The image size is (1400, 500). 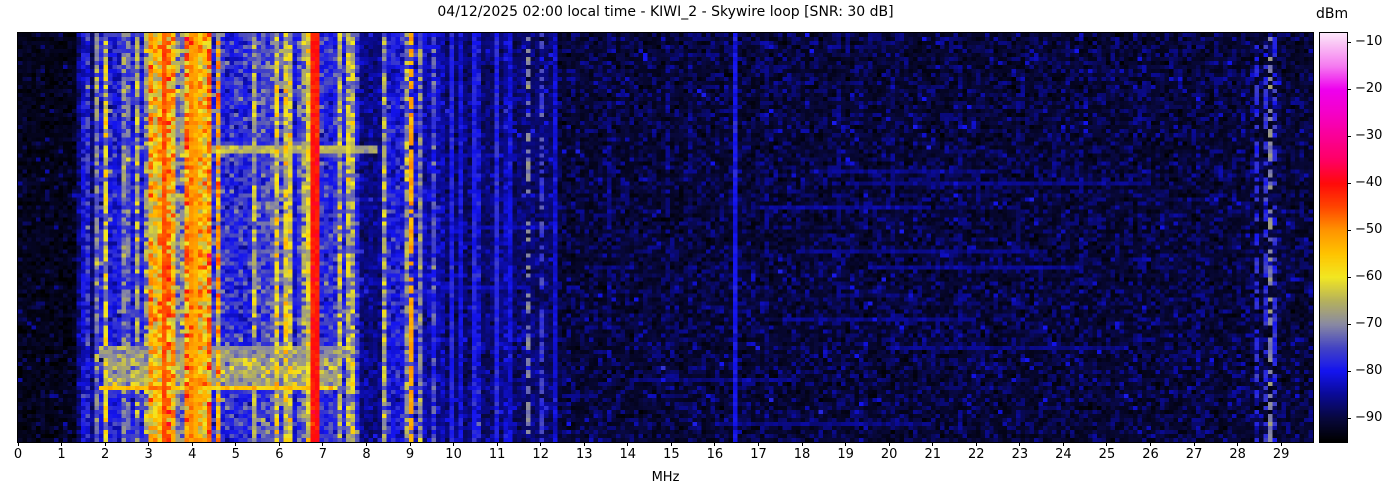 I want to click on x-tick-label: 1, so click(x=61, y=454).